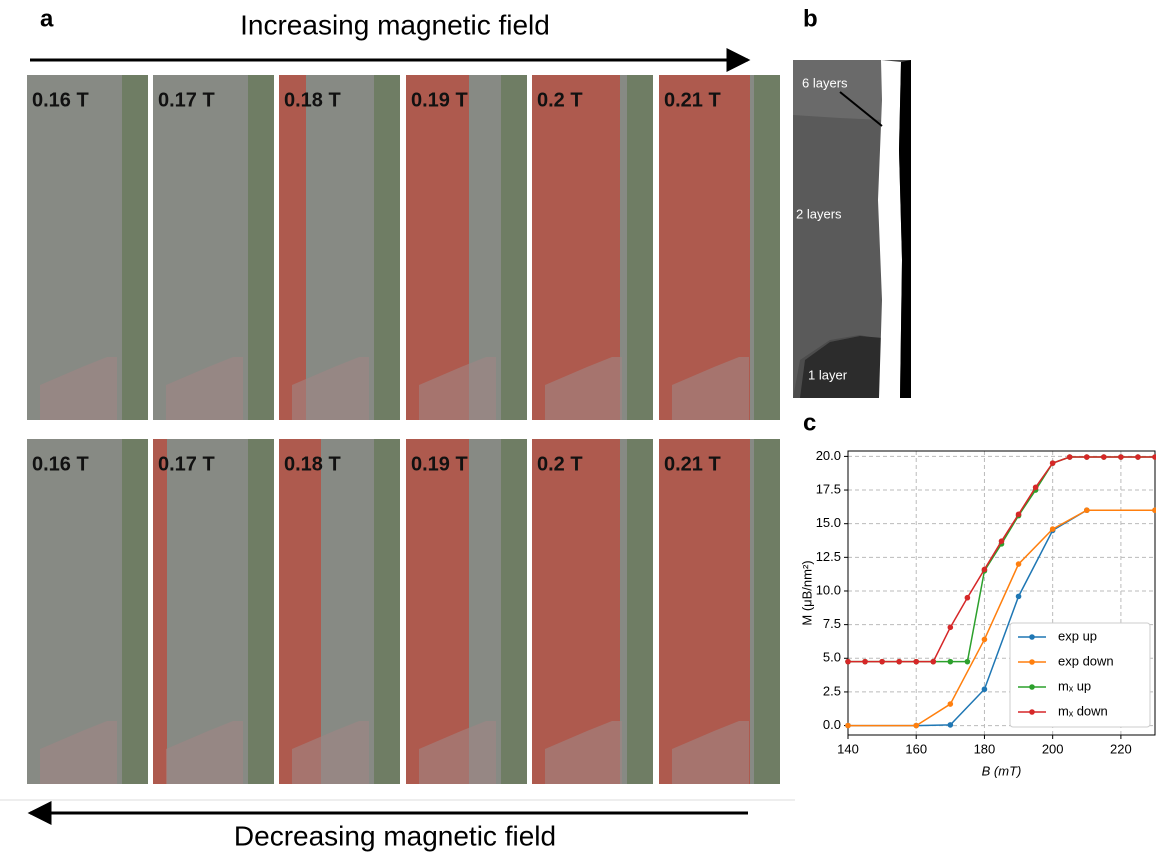 This screenshot has height=863, width=1156. I want to click on annotation: 6 layers, so click(825, 82).